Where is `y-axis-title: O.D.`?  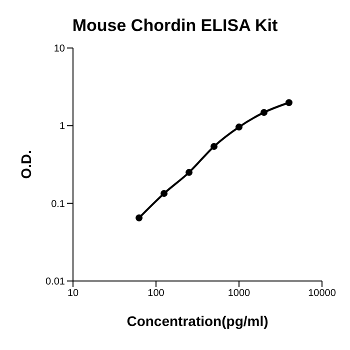
y-axis-title: O.D. is located at coordinates (26, 164).